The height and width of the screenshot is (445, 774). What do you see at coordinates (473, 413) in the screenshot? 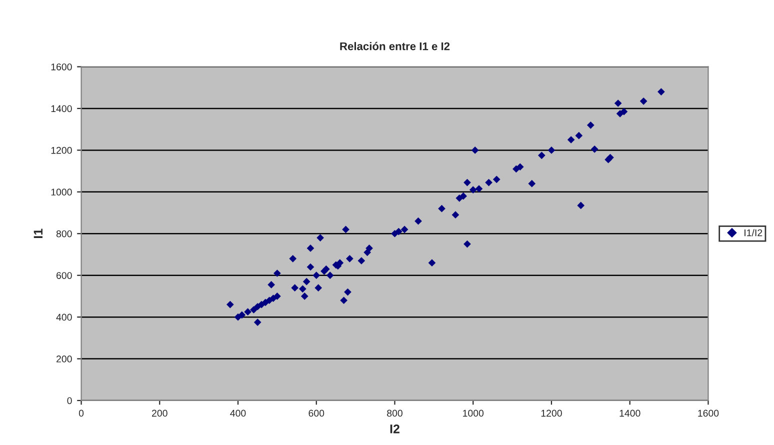
I see `x-tick-label: 1000` at bounding box center [473, 413].